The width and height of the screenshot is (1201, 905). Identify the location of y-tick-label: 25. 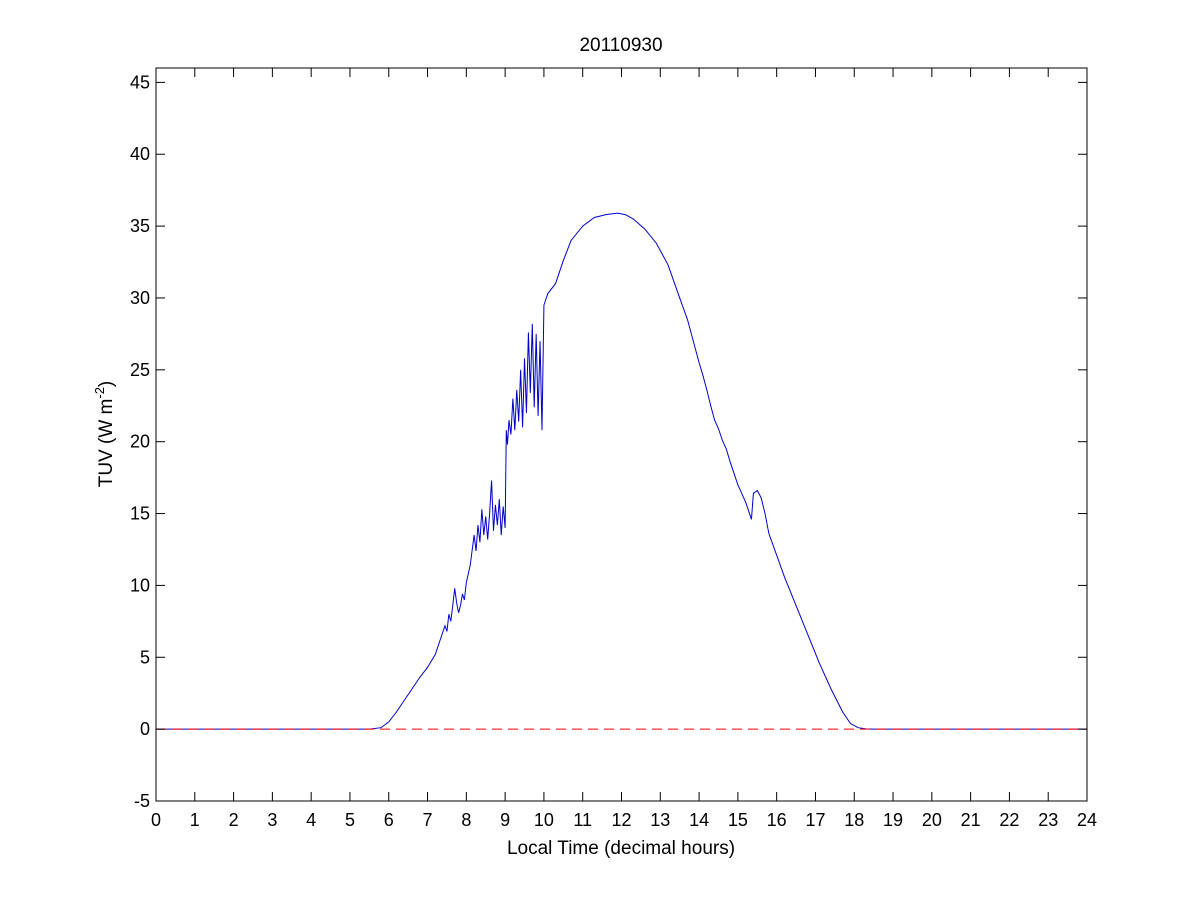
(140, 370).